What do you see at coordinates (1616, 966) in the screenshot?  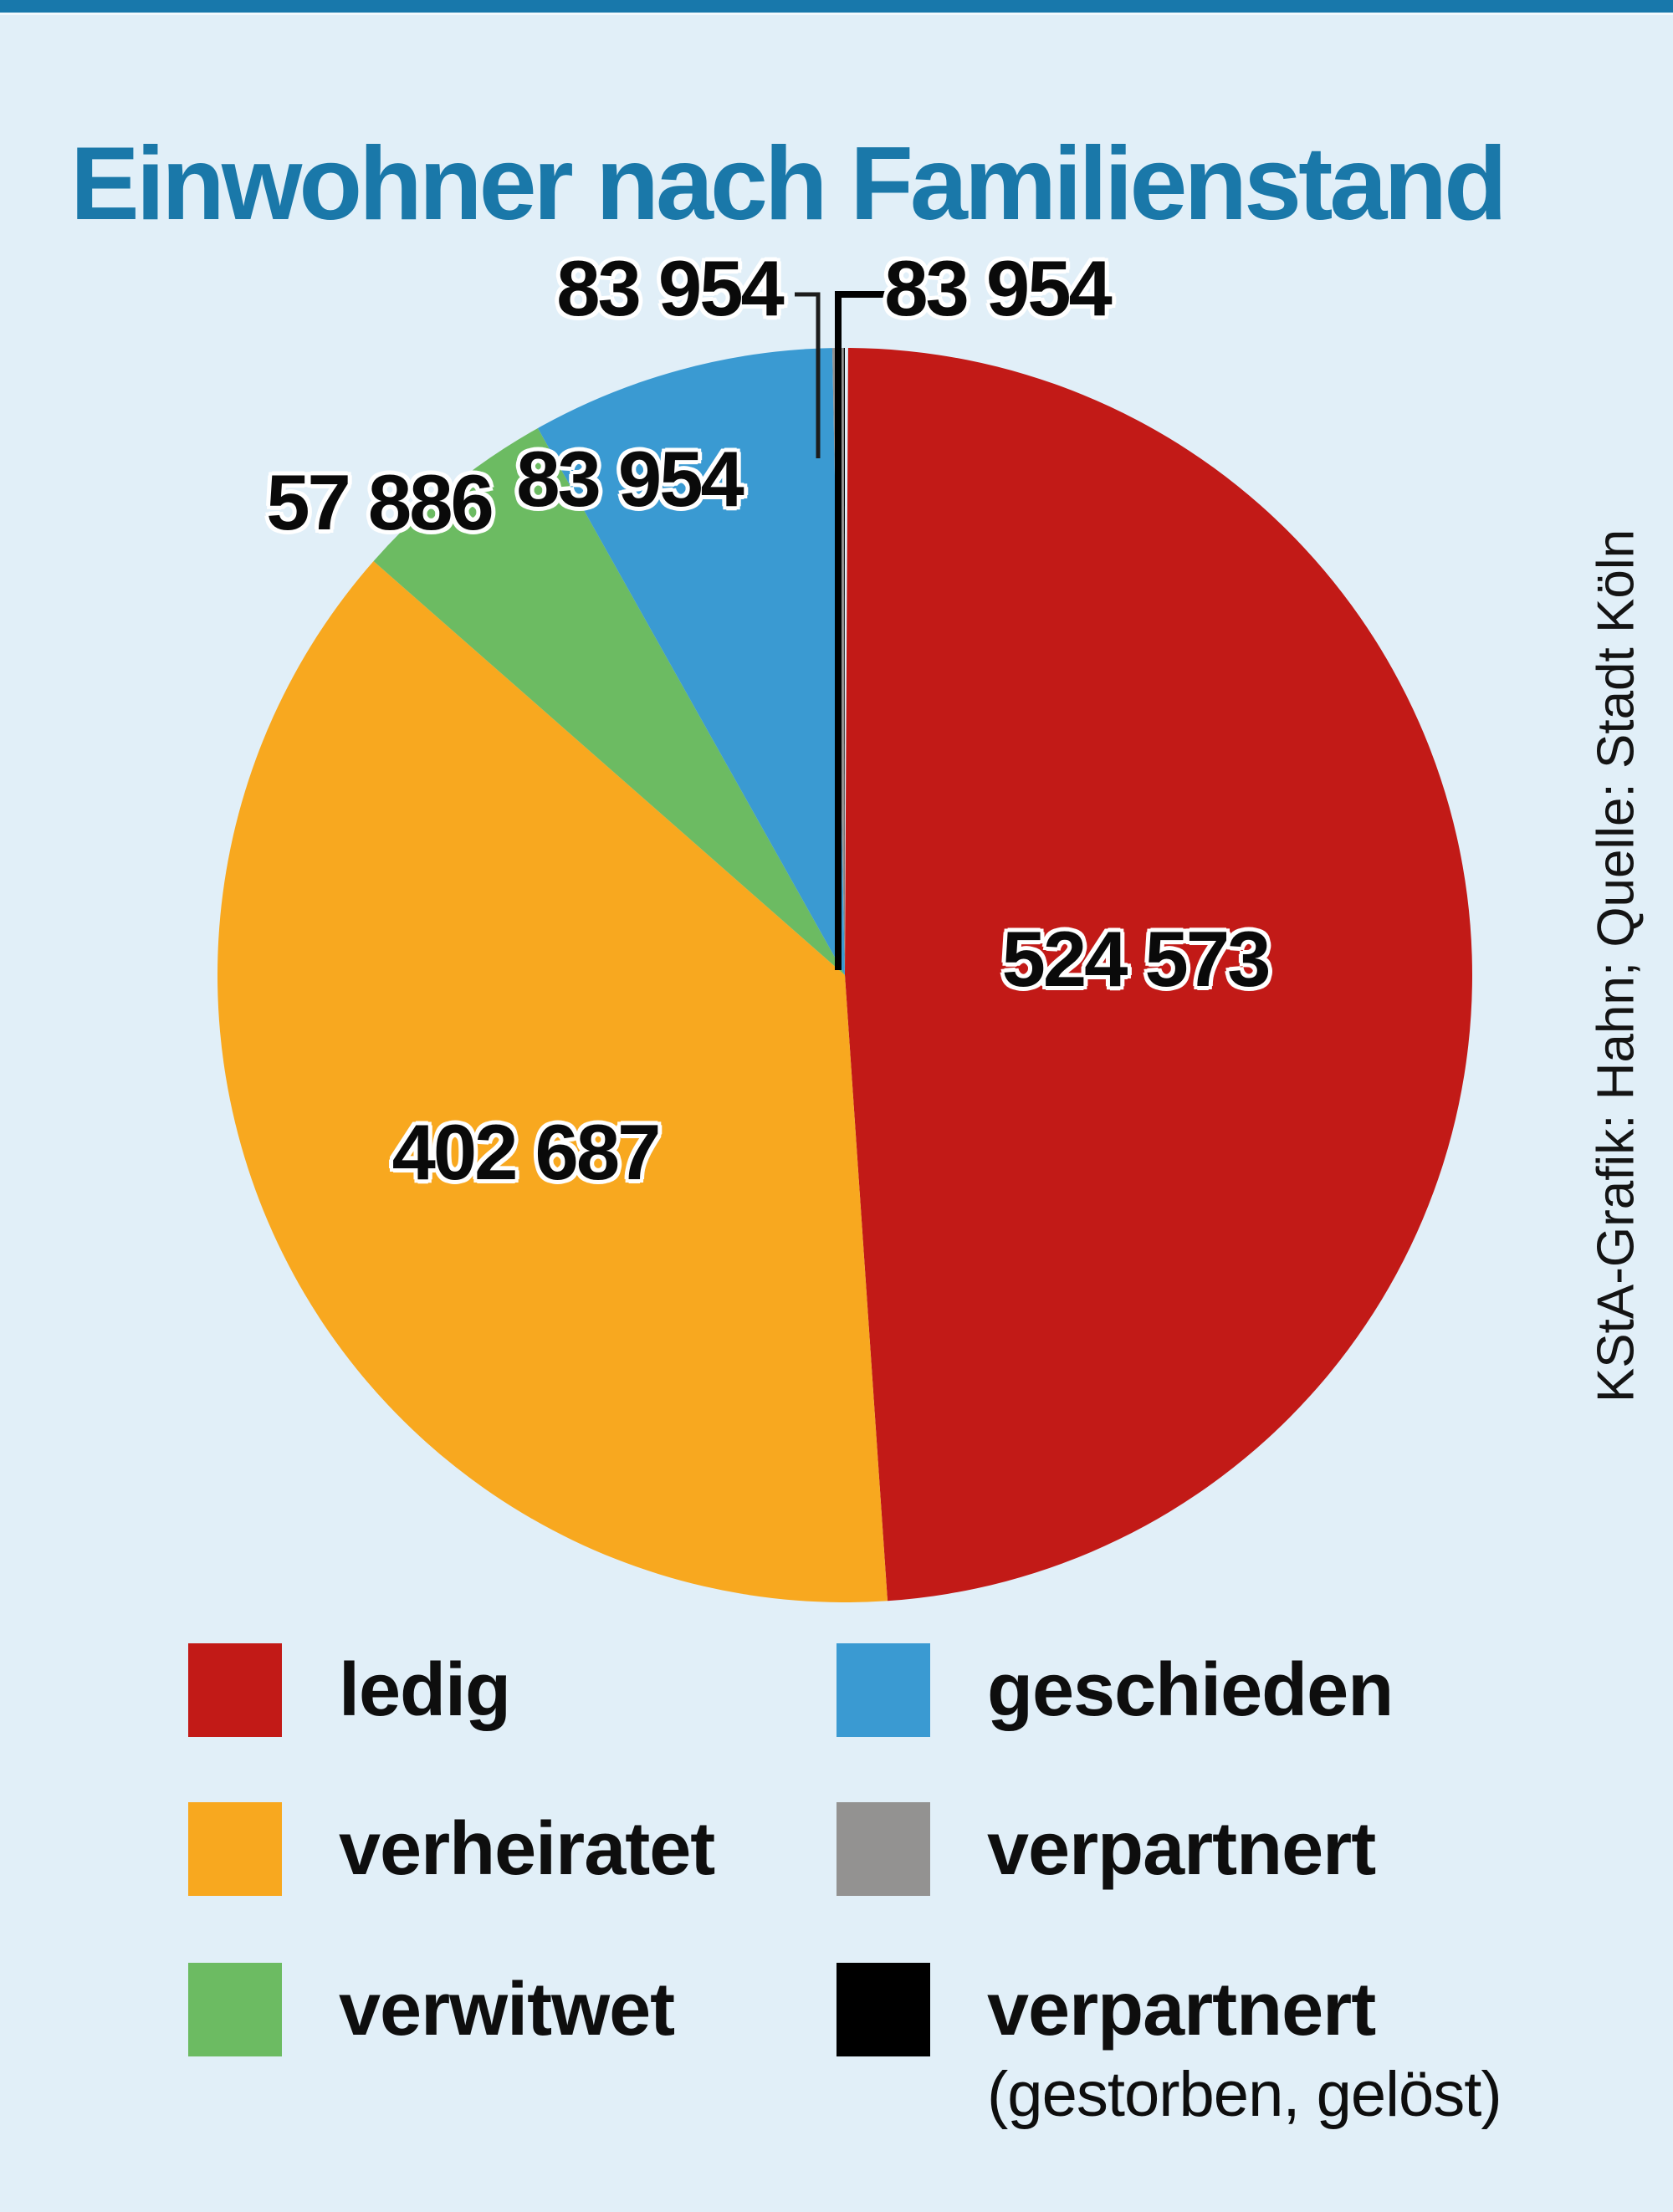 I see `source-credit: KStA-Grafik: Hahn; Quelle: Stadt Köln` at bounding box center [1616, 966].